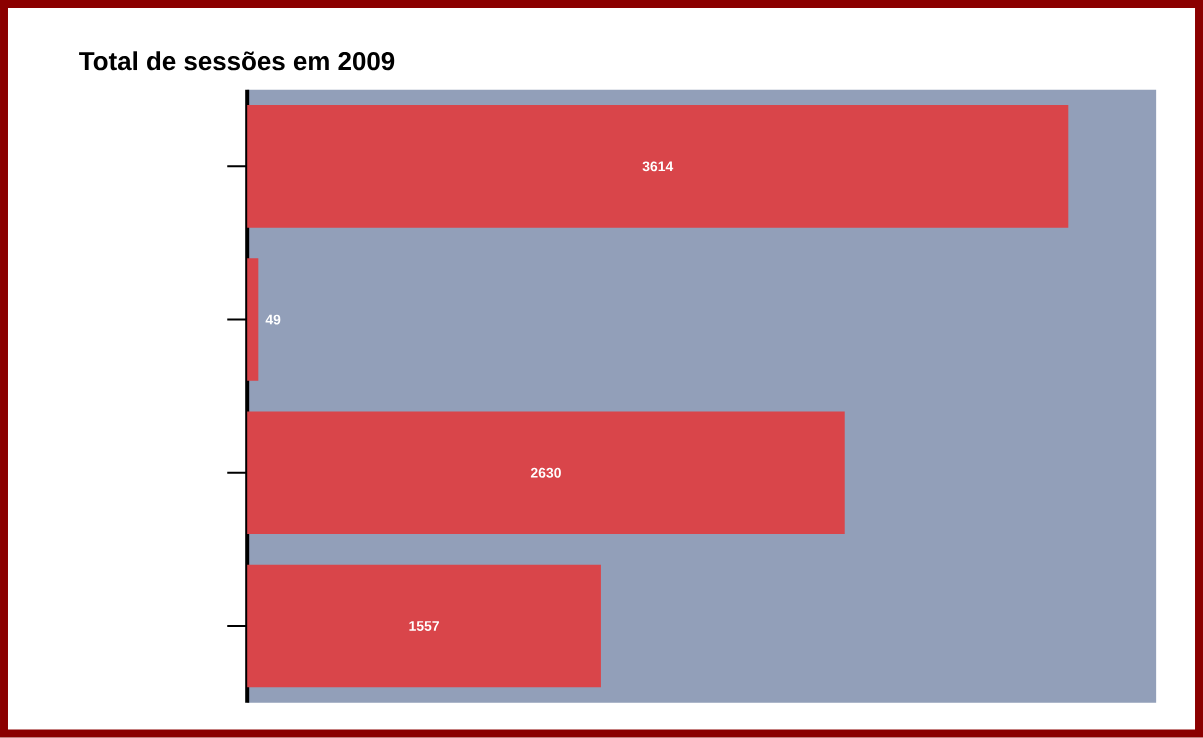 The height and width of the screenshot is (738, 1203). Describe the element at coordinates (273, 319) in the screenshot. I see `data-label: 49` at that location.